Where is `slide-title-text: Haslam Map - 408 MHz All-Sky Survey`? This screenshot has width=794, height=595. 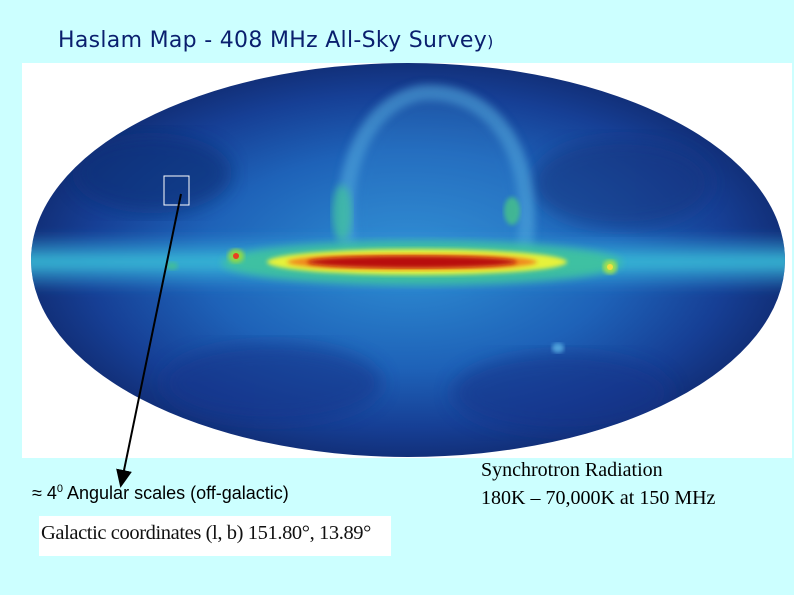 slide-title-text: Haslam Map - 408 MHz All-Sky Survey is located at coordinates (273, 40).